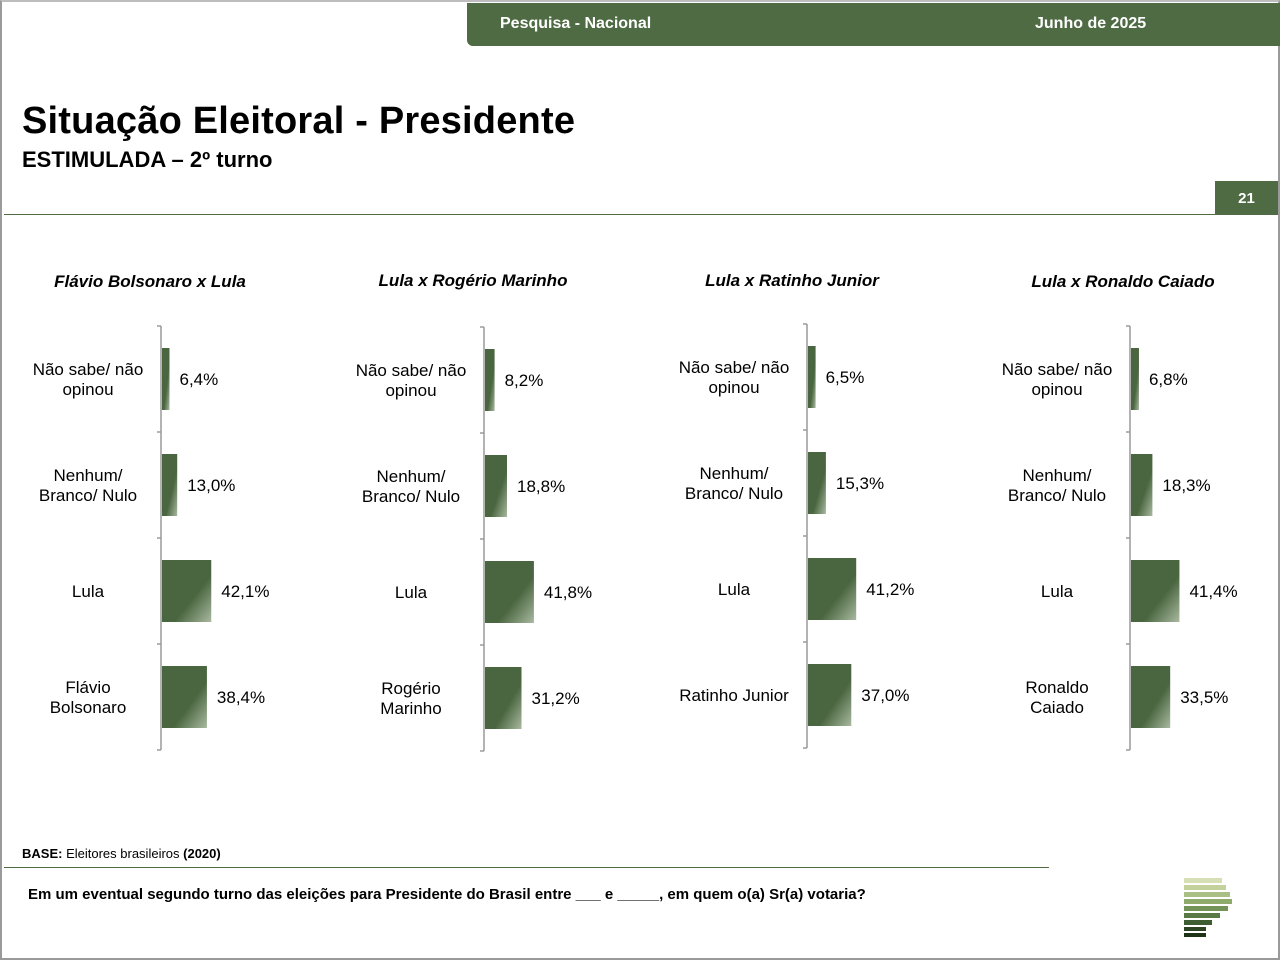  Describe the element at coordinates (541, 486) in the screenshot. I see `data-label: 18,8%` at that location.